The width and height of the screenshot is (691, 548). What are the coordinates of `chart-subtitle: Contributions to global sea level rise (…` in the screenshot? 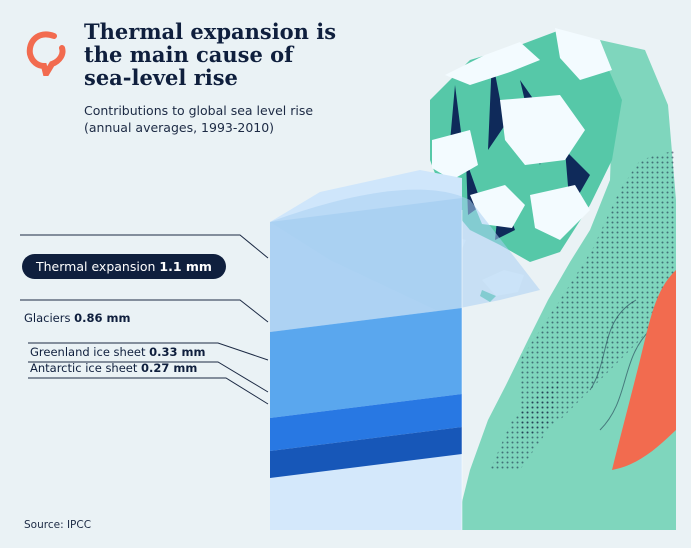 It's located at (199, 119).